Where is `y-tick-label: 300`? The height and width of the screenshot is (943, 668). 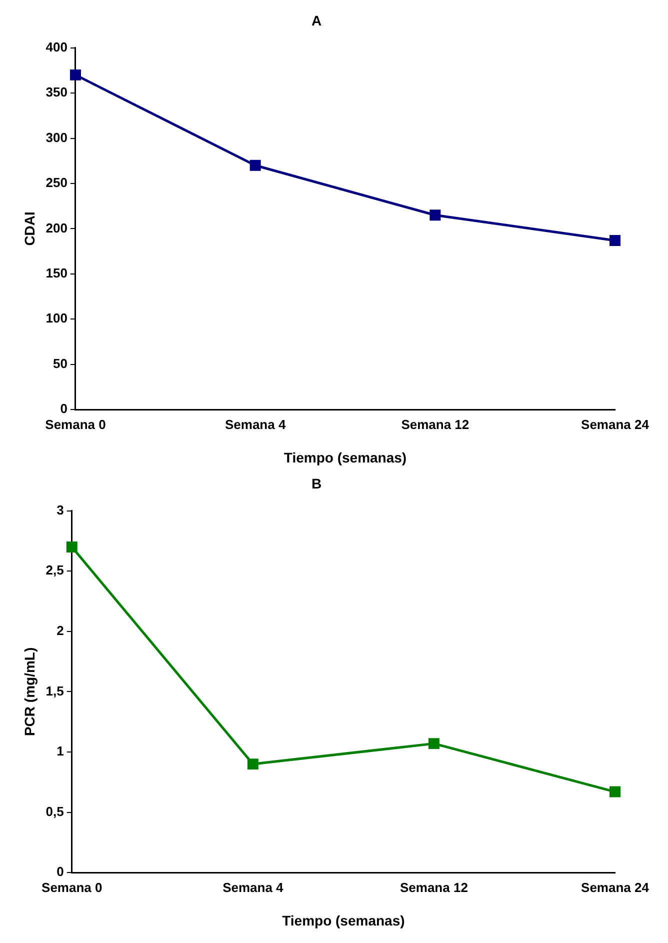 y-tick-label: 300 is located at coordinates (57, 137).